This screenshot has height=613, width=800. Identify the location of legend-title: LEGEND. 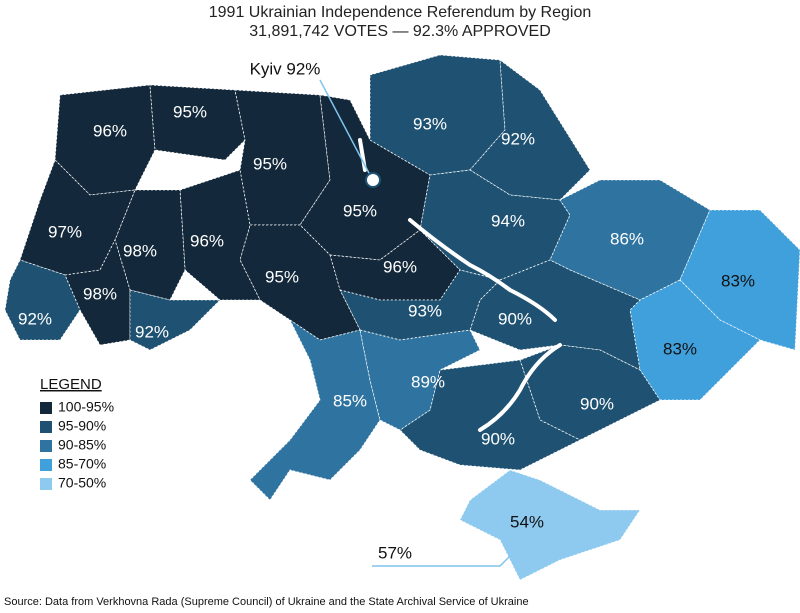
(71, 384).